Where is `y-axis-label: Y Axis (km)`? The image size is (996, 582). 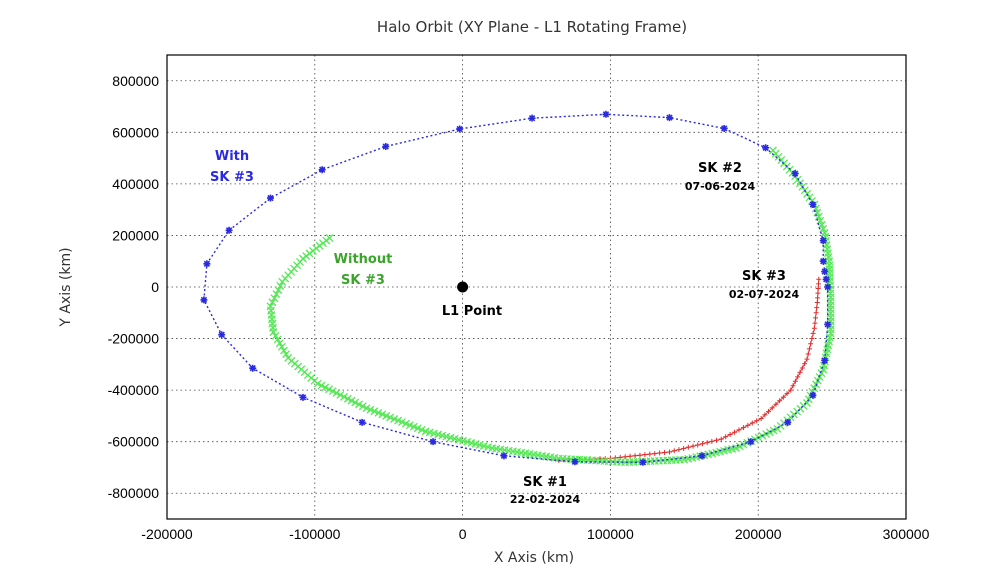
y-axis-label: Y Axis (km) is located at coordinates (66, 287).